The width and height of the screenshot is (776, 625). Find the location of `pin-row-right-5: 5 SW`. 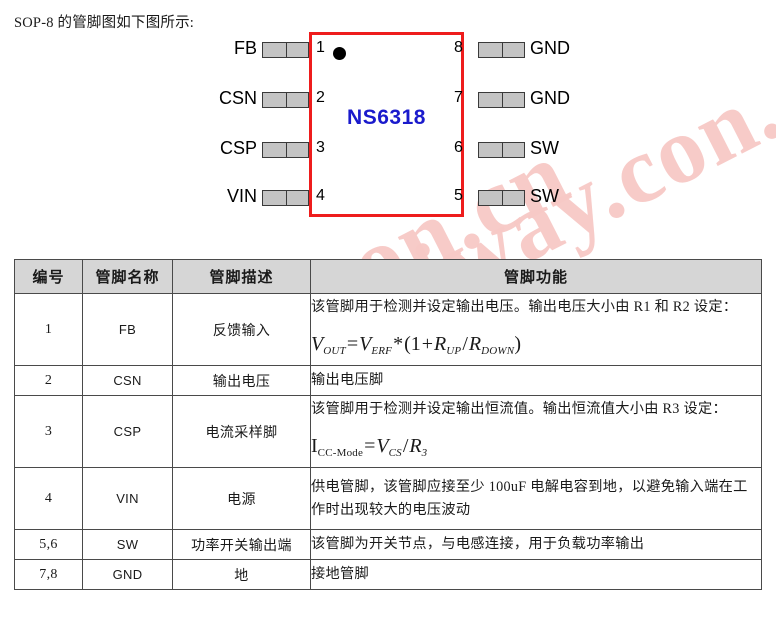

pin-row-right-5: 5 SW is located at coordinates (514, 197).